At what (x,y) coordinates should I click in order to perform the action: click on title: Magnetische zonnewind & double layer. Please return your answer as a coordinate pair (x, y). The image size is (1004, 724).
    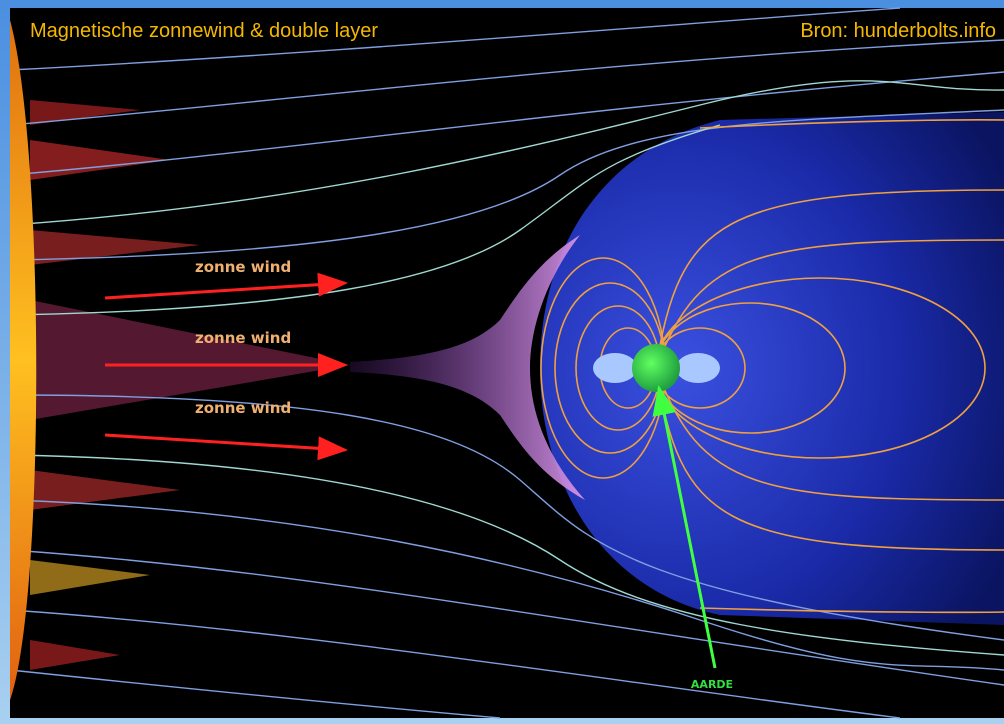
    Looking at the image, I should click on (204, 31).